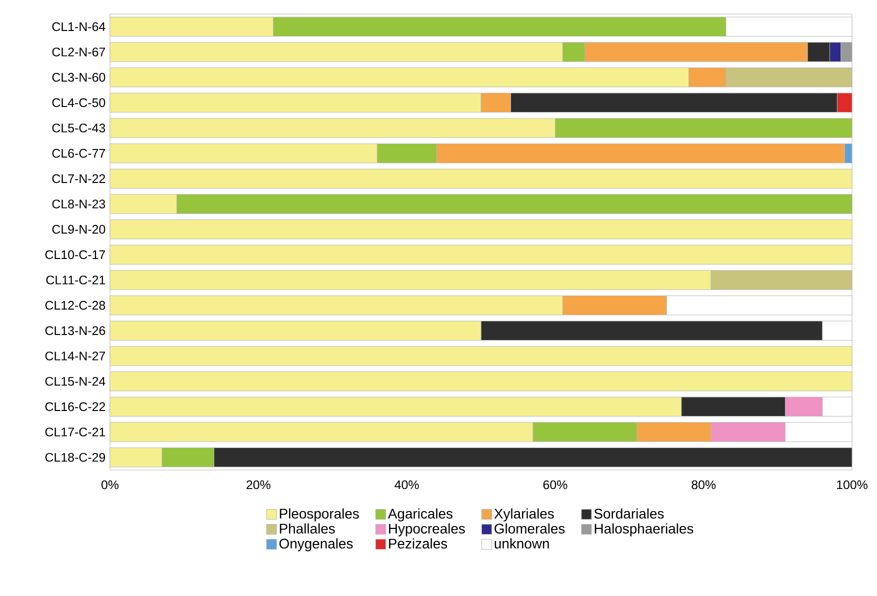 The image size is (877, 596). I want to click on y-tick-label: CL4-C-50, so click(79, 103).